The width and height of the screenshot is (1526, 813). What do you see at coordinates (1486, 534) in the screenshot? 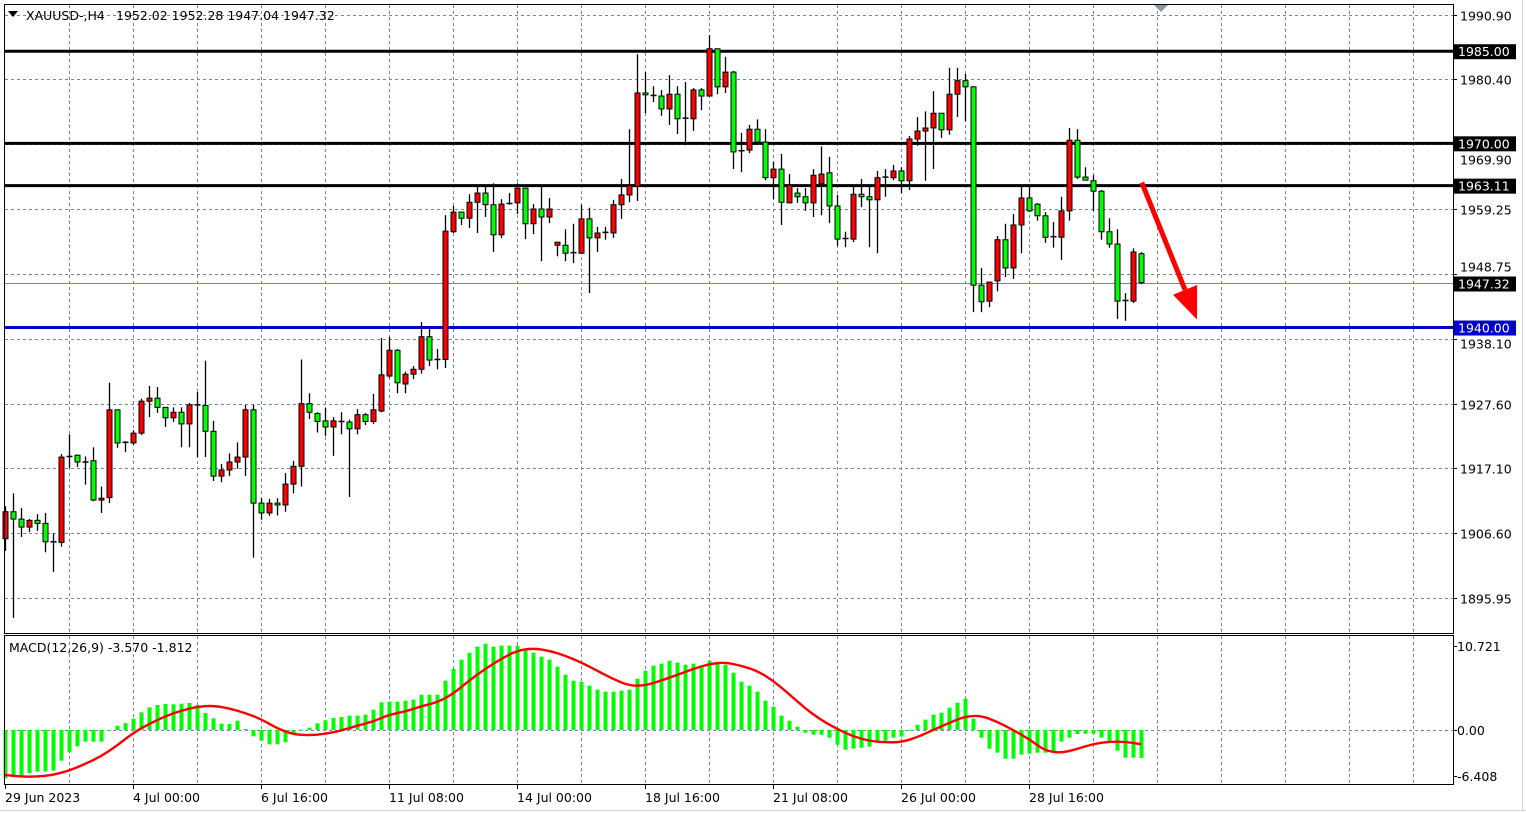
I see `price-tick-label: 1906.60` at bounding box center [1486, 534].